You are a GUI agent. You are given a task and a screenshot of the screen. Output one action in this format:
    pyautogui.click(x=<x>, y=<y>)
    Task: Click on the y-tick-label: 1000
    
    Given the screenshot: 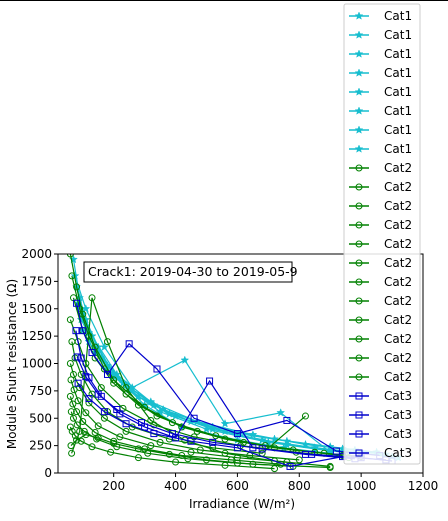 What is the action you would take?
    pyautogui.click(x=36, y=364)
    